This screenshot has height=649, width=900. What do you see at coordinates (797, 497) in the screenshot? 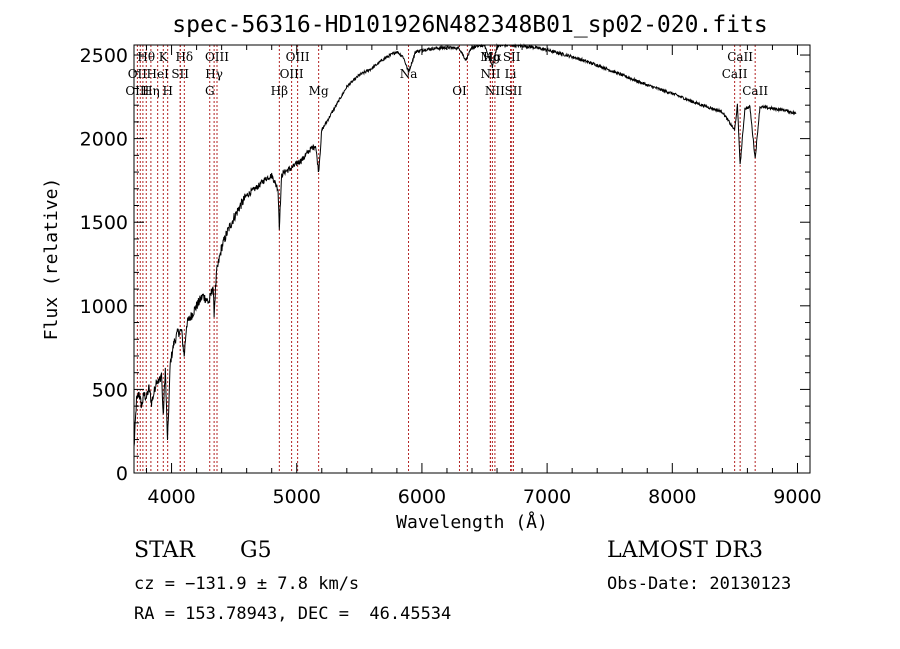
I see `x-tick-label: 9000` at bounding box center [797, 497].